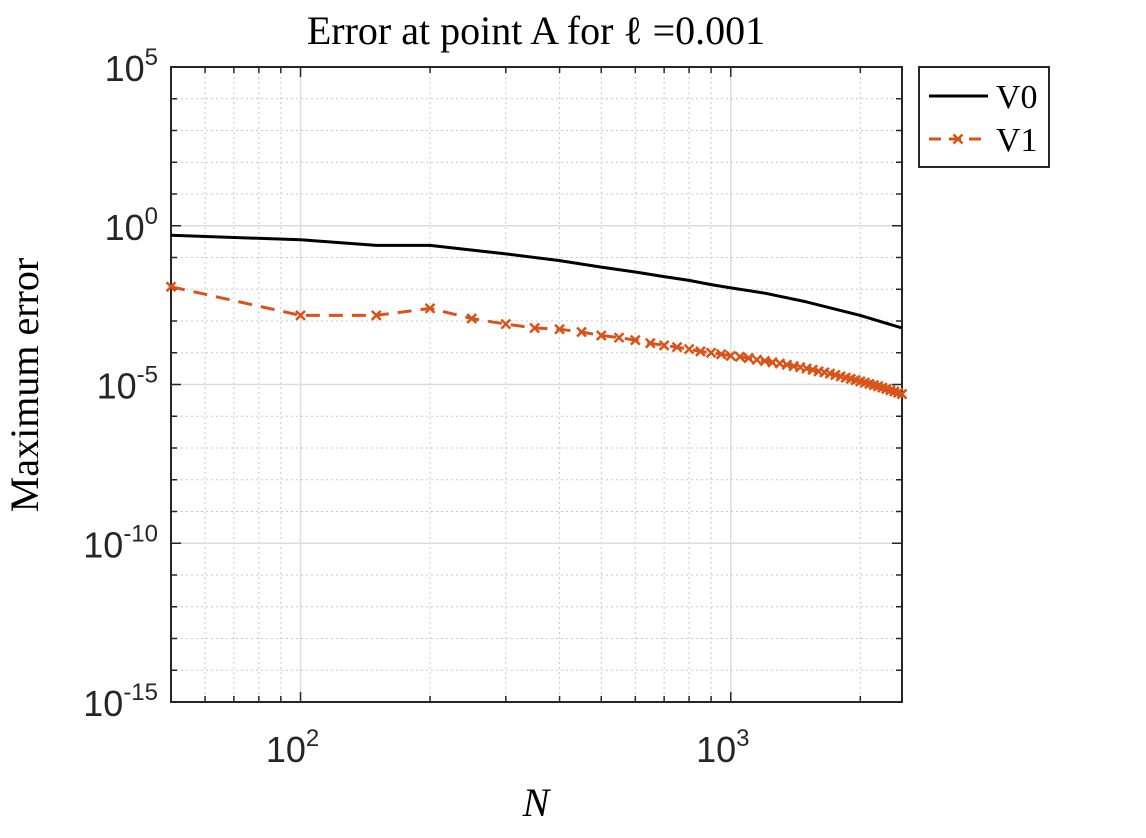 The height and width of the screenshot is (838, 1146). What do you see at coordinates (984, 117) in the screenshot?
I see `legend-box` at bounding box center [984, 117].